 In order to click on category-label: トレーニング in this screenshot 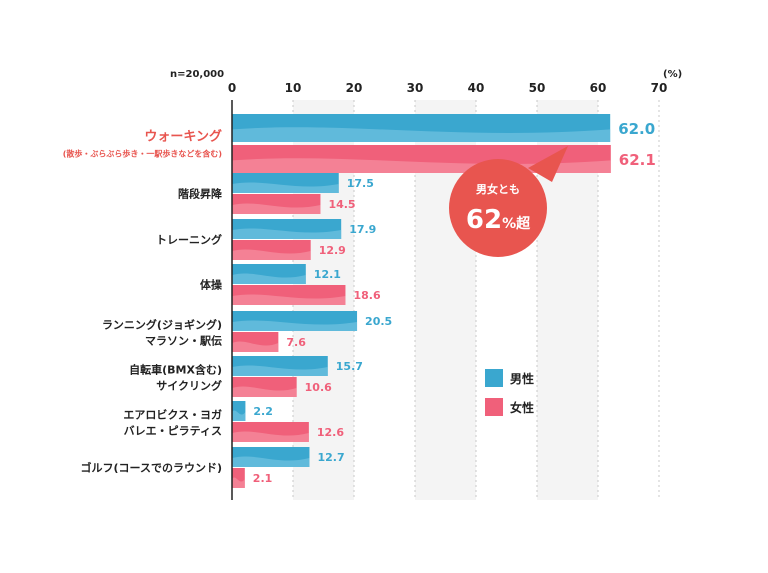, I will do `click(189, 240)`.